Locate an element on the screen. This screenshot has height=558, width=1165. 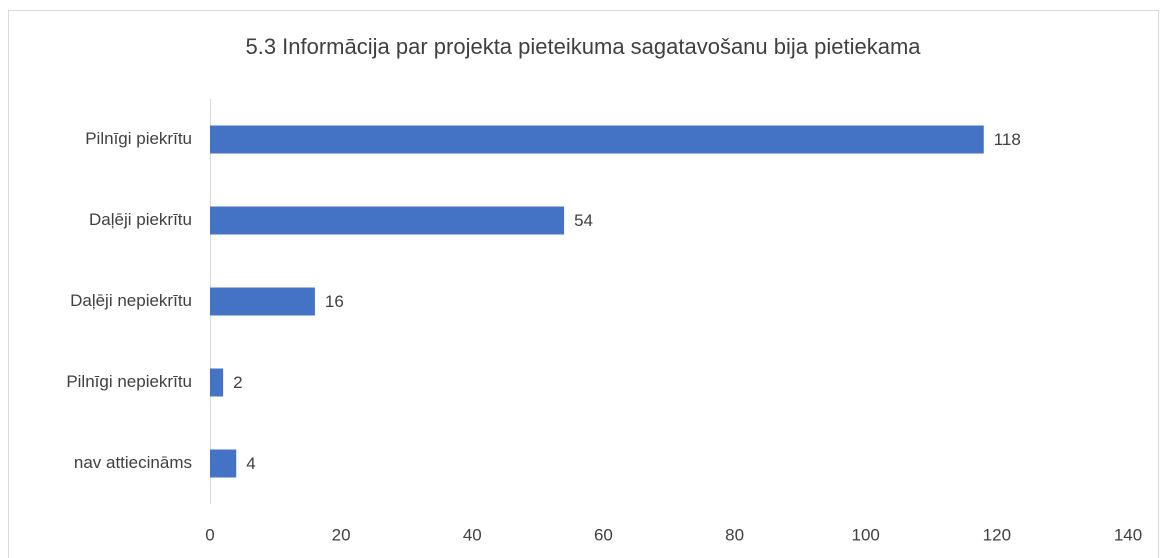
x-tick-label: 60 is located at coordinates (603, 534).